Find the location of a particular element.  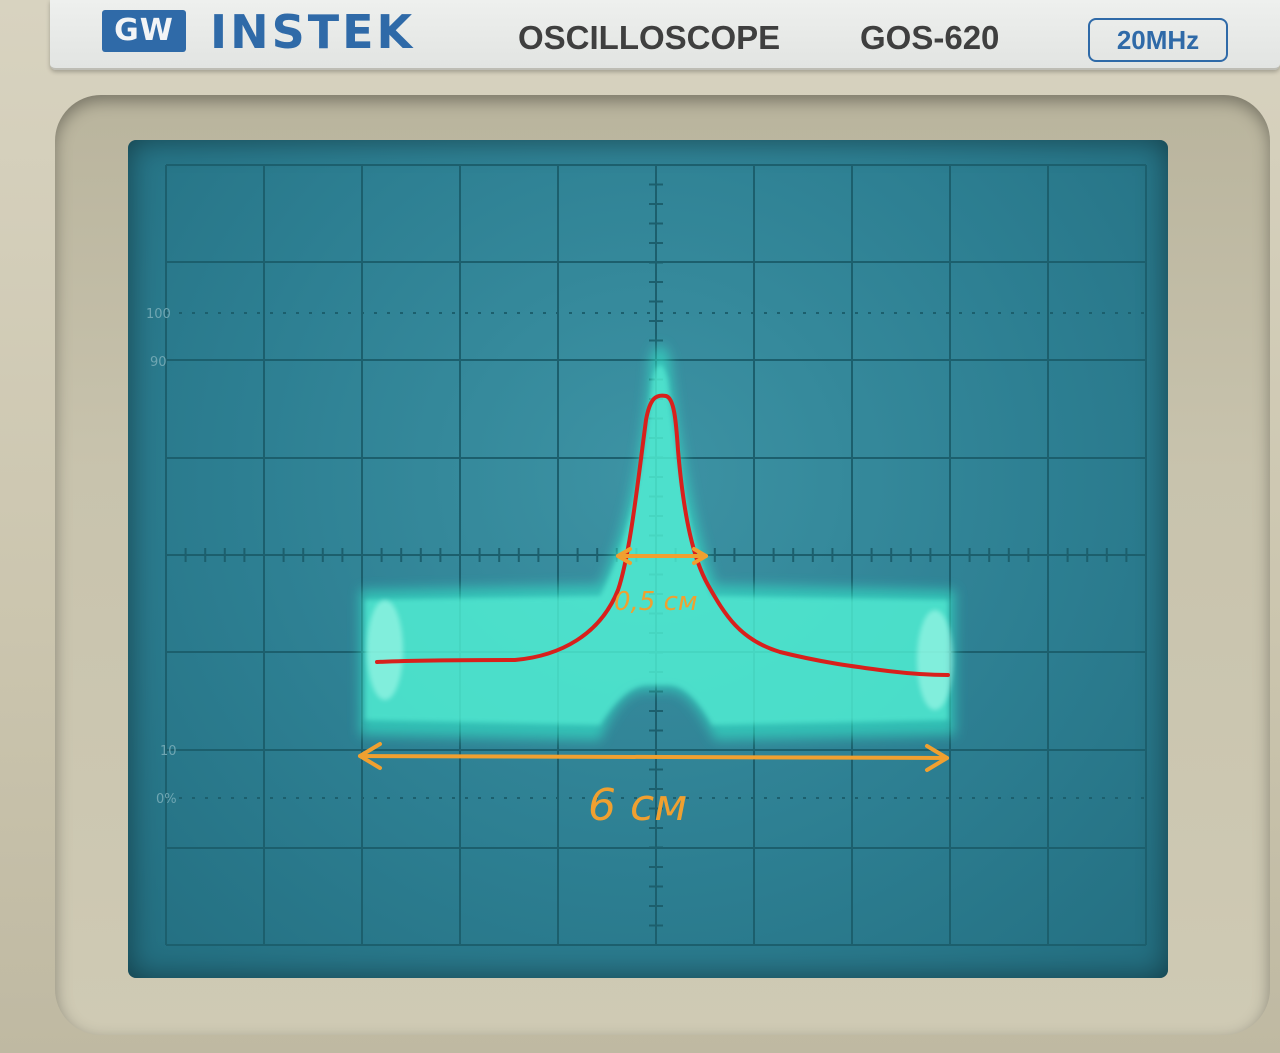

bandwidth-badge: 20MHz is located at coordinates (1158, 40).